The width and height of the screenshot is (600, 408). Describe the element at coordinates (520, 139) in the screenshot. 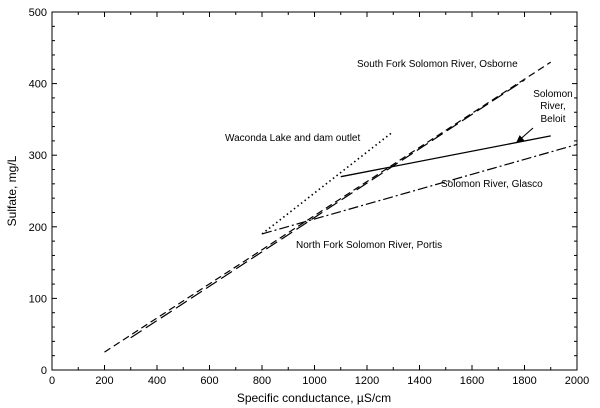

I see `beloit-arrow-head` at that location.